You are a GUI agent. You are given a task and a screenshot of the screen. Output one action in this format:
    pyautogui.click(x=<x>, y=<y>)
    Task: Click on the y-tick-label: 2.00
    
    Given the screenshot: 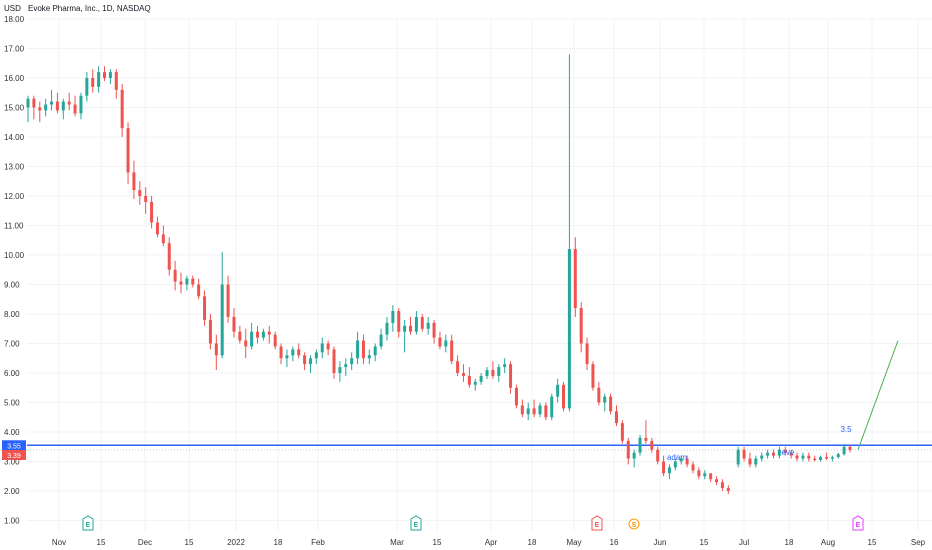 What is the action you would take?
    pyautogui.click(x=12, y=491)
    